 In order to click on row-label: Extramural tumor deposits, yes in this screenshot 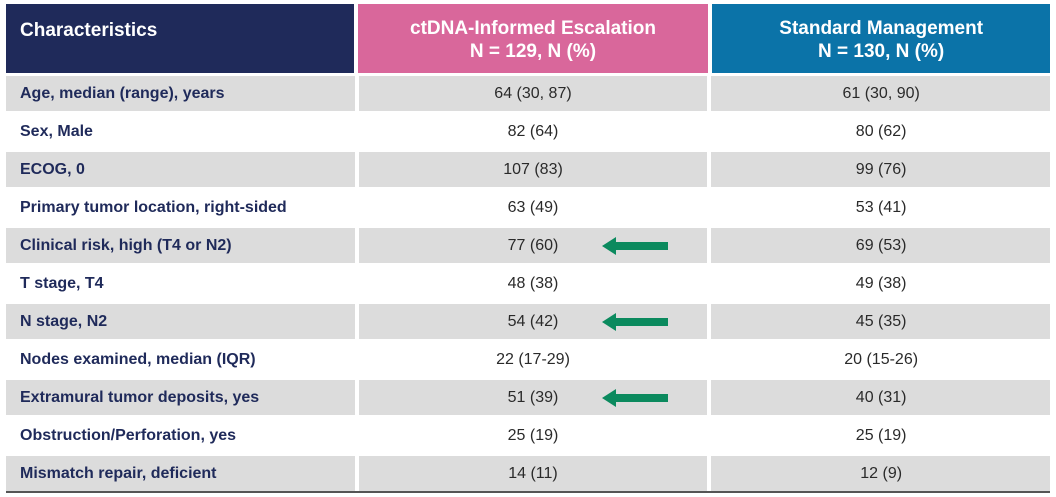, I will do `click(140, 397)`.